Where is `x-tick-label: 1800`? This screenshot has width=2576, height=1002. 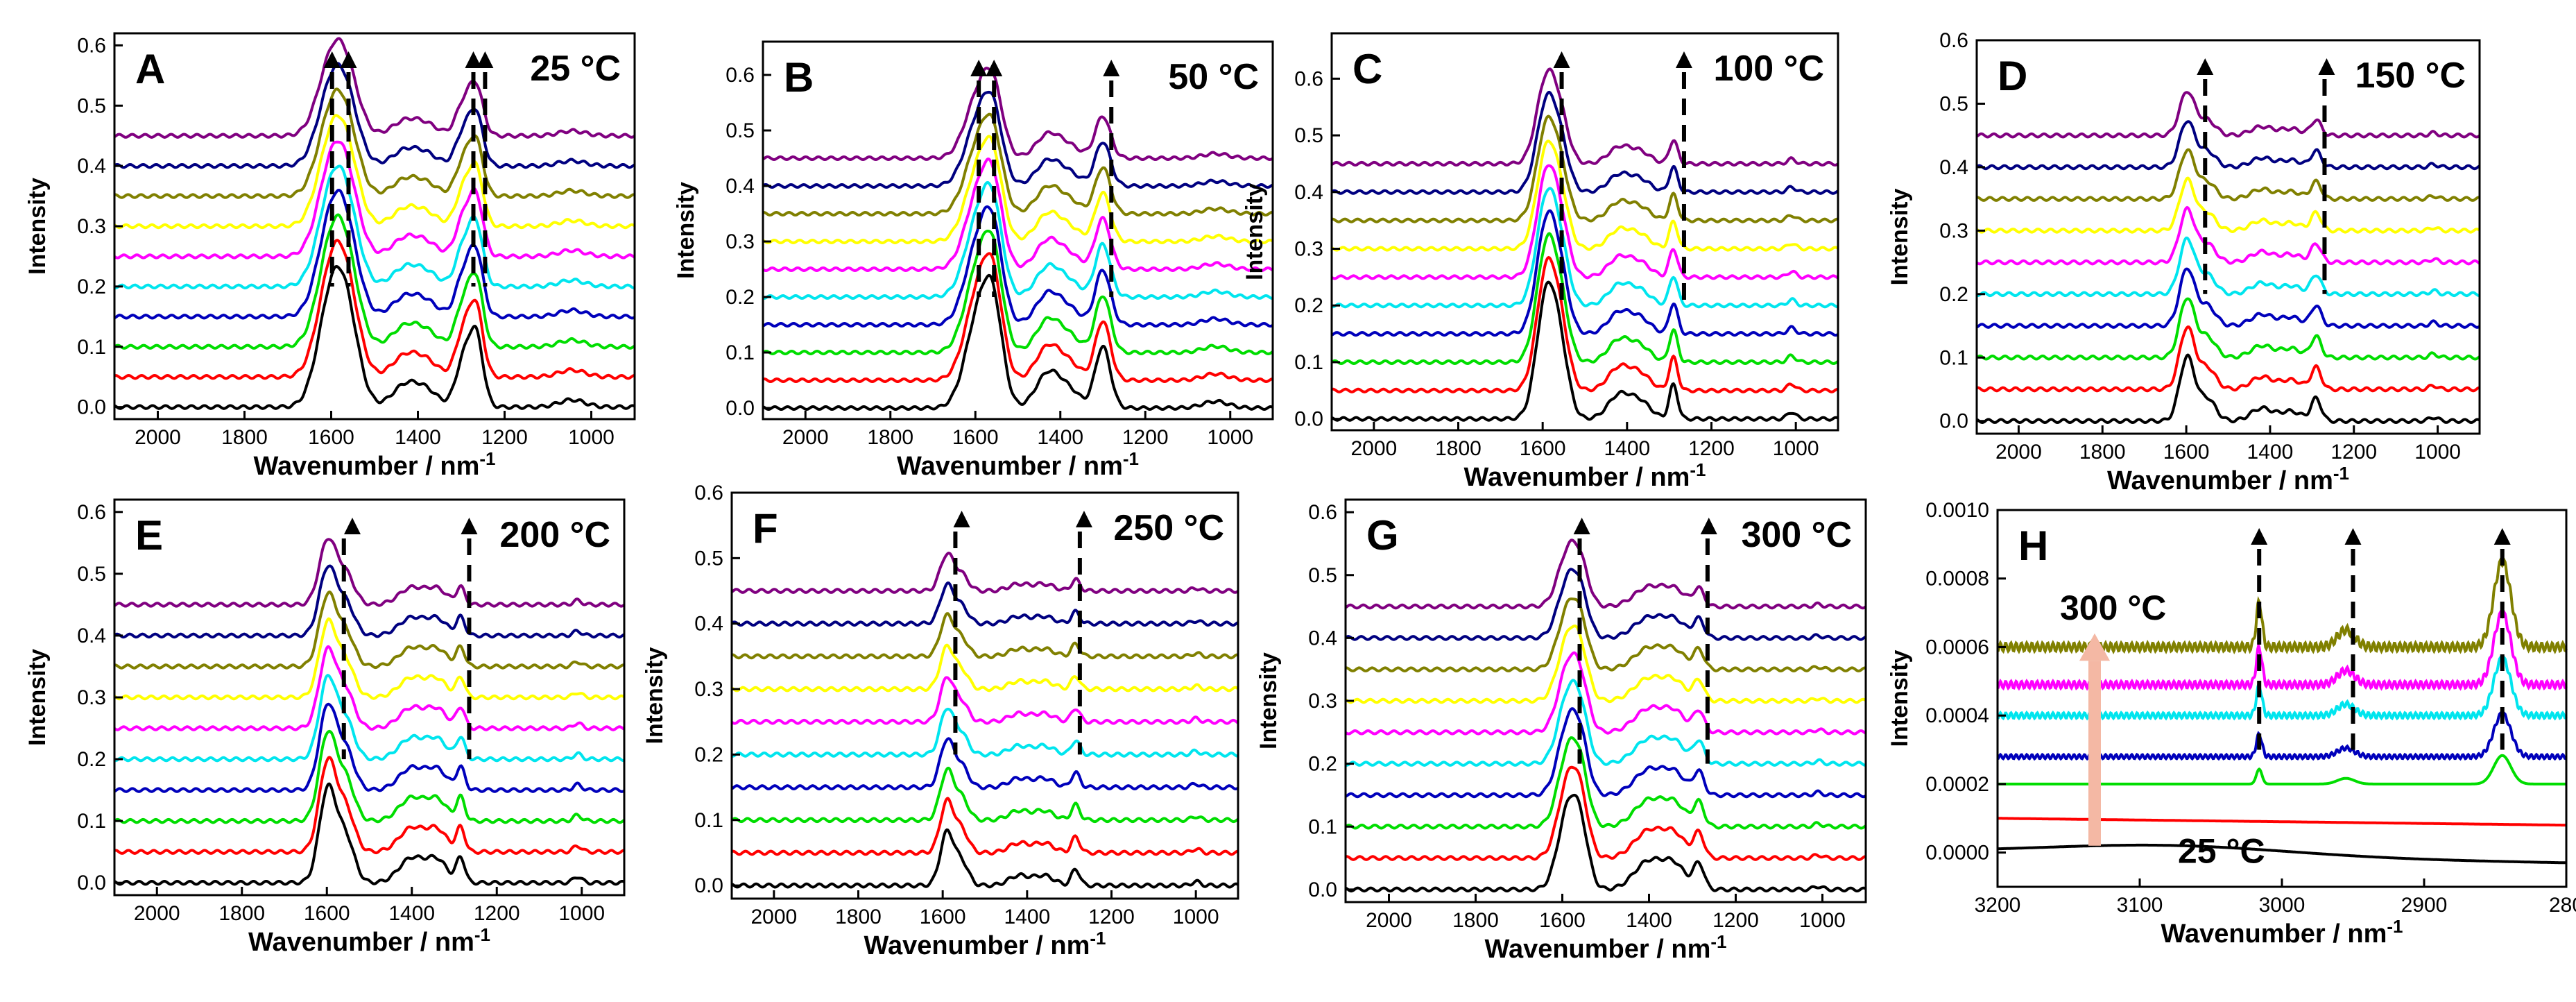 x-tick-label: 1800 is located at coordinates (244, 438).